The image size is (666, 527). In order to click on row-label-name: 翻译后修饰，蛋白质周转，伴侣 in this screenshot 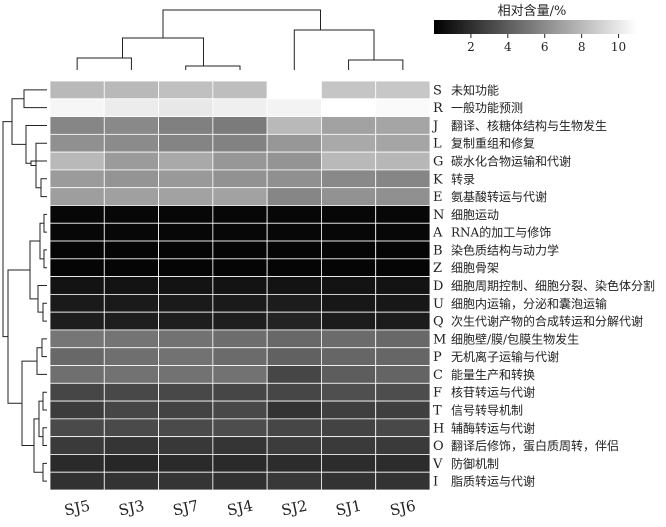, I will do `click(535, 445)`.